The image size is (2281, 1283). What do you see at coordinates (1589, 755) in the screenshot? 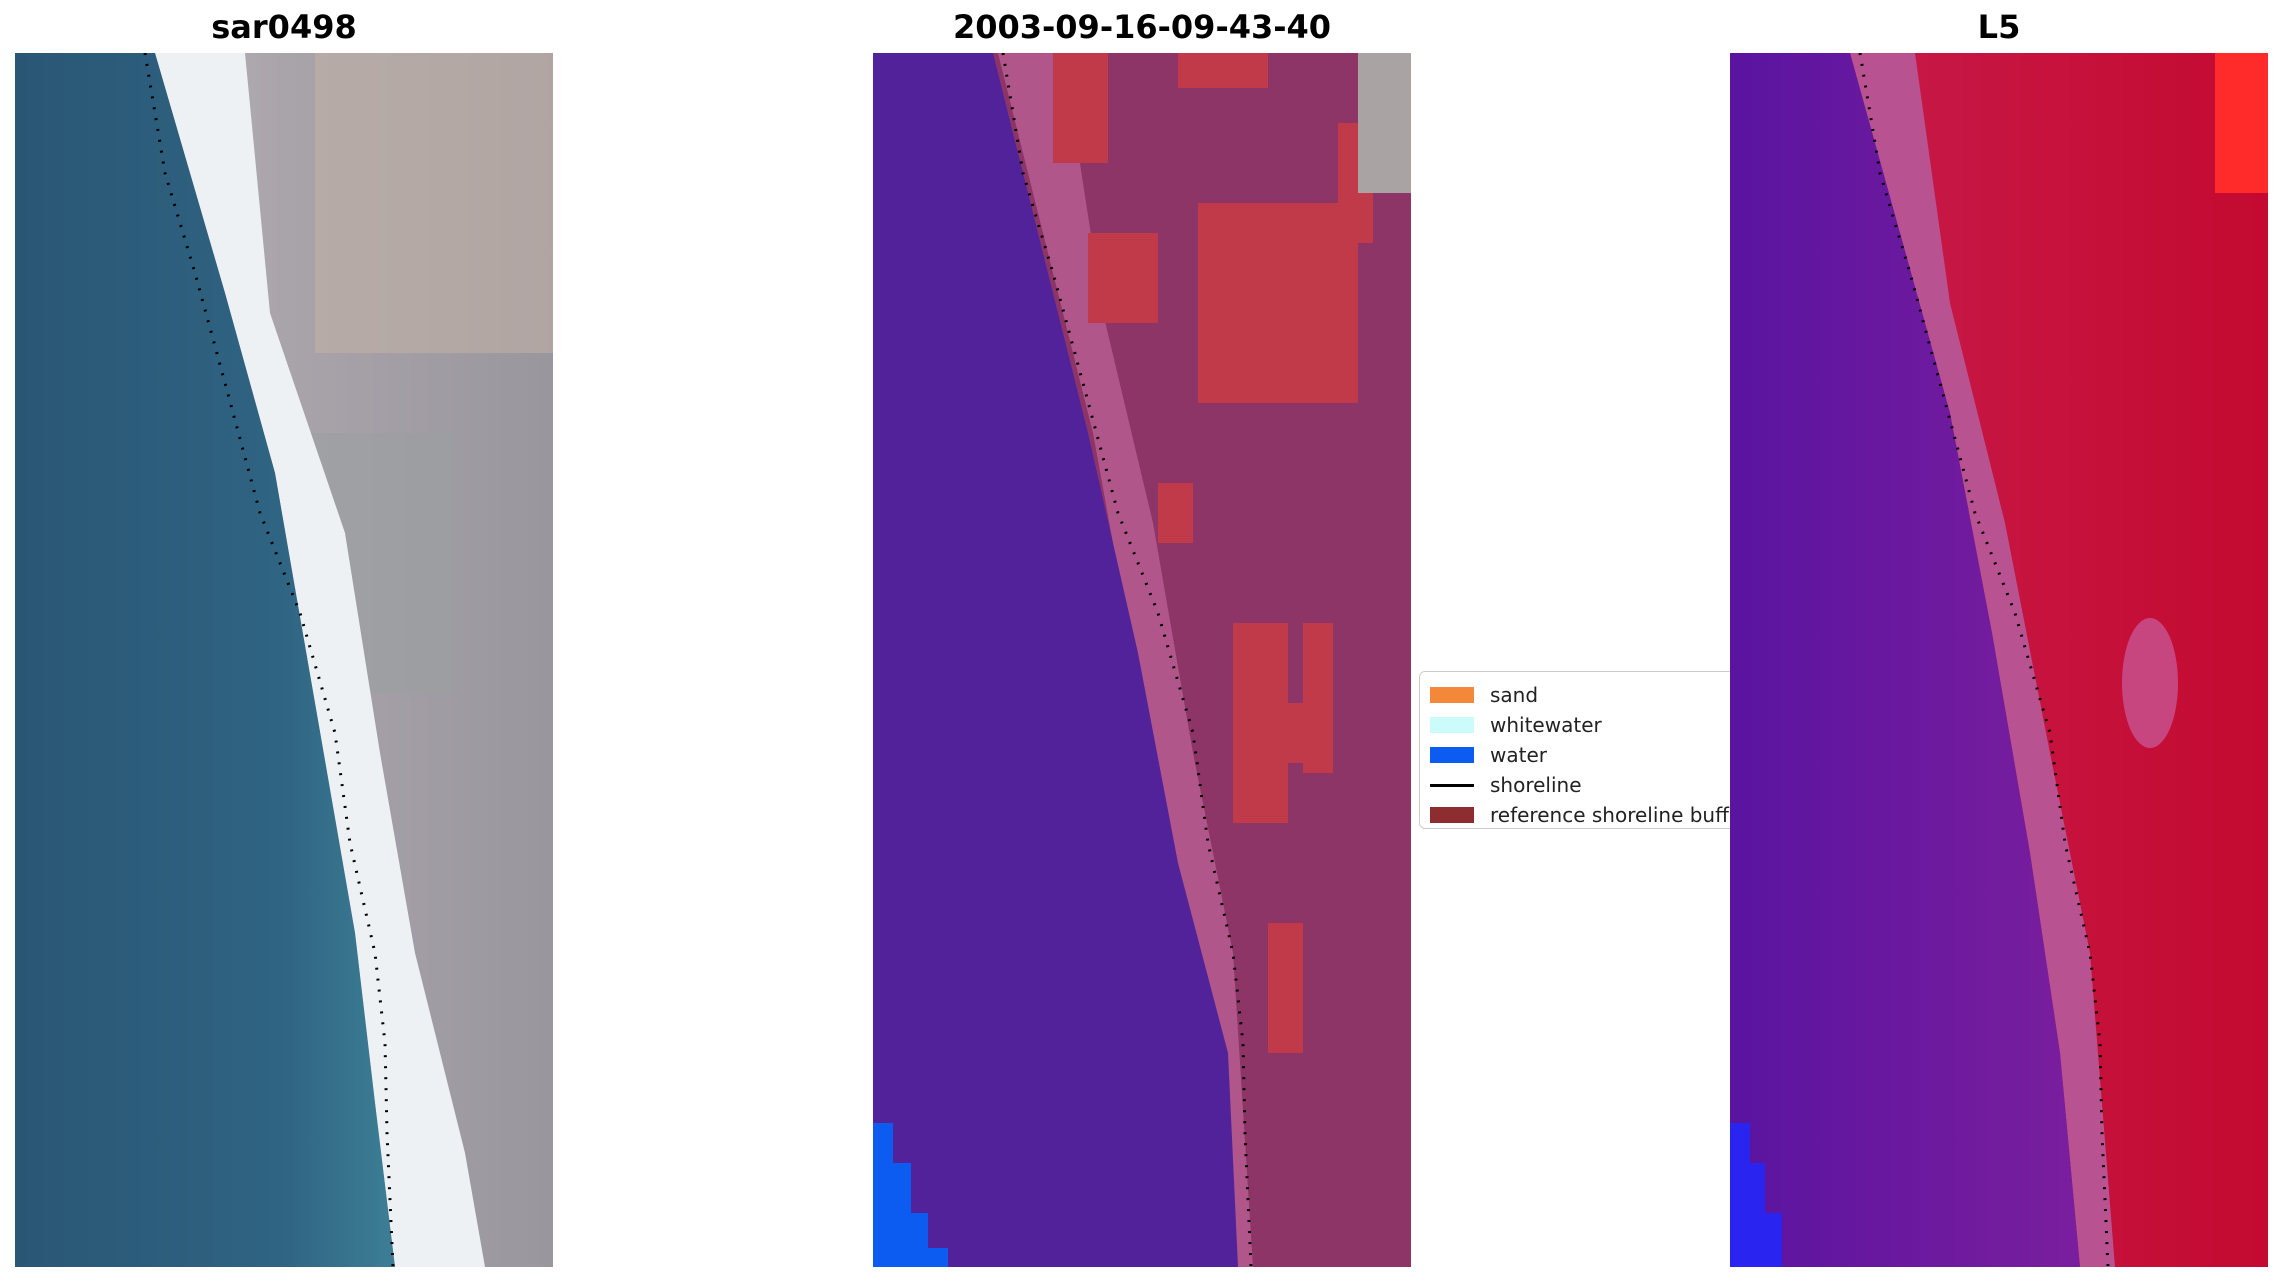
I see `legend-item-water: water` at bounding box center [1589, 755].